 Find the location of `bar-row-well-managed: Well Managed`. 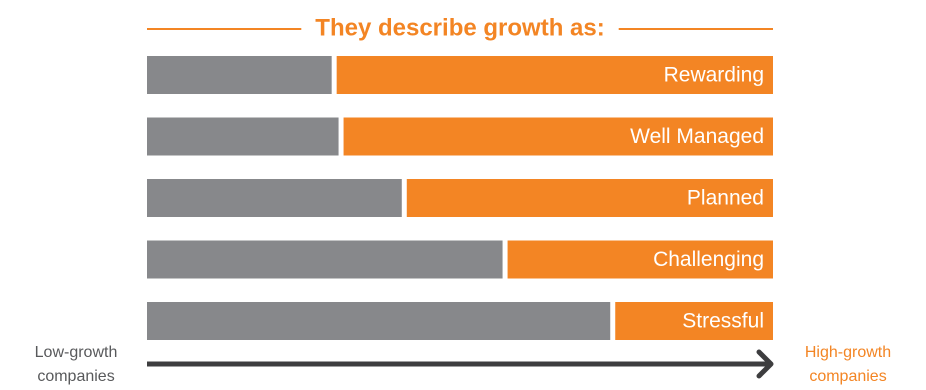

bar-row-well-managed: Well Managed is located at coordinates (460, 136).